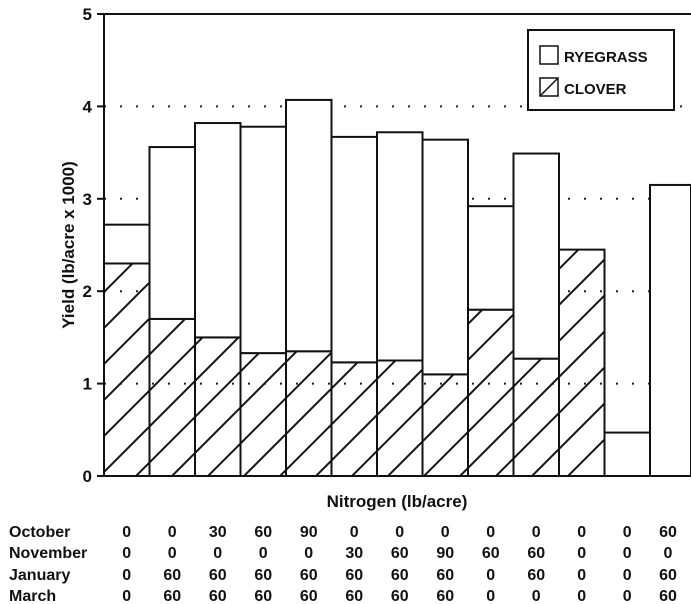 The height and width of the screenshot is (604, 691). What do you see at coordinates (595, 89) in the screenshot?
I see `legend-label-clover: CLOVER` at bounding box center [595, 89].